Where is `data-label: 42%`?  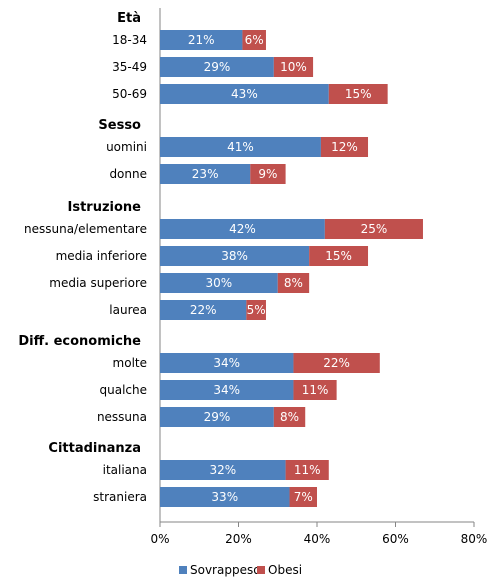 data-label: 42% is located at coordinates (242, 229).